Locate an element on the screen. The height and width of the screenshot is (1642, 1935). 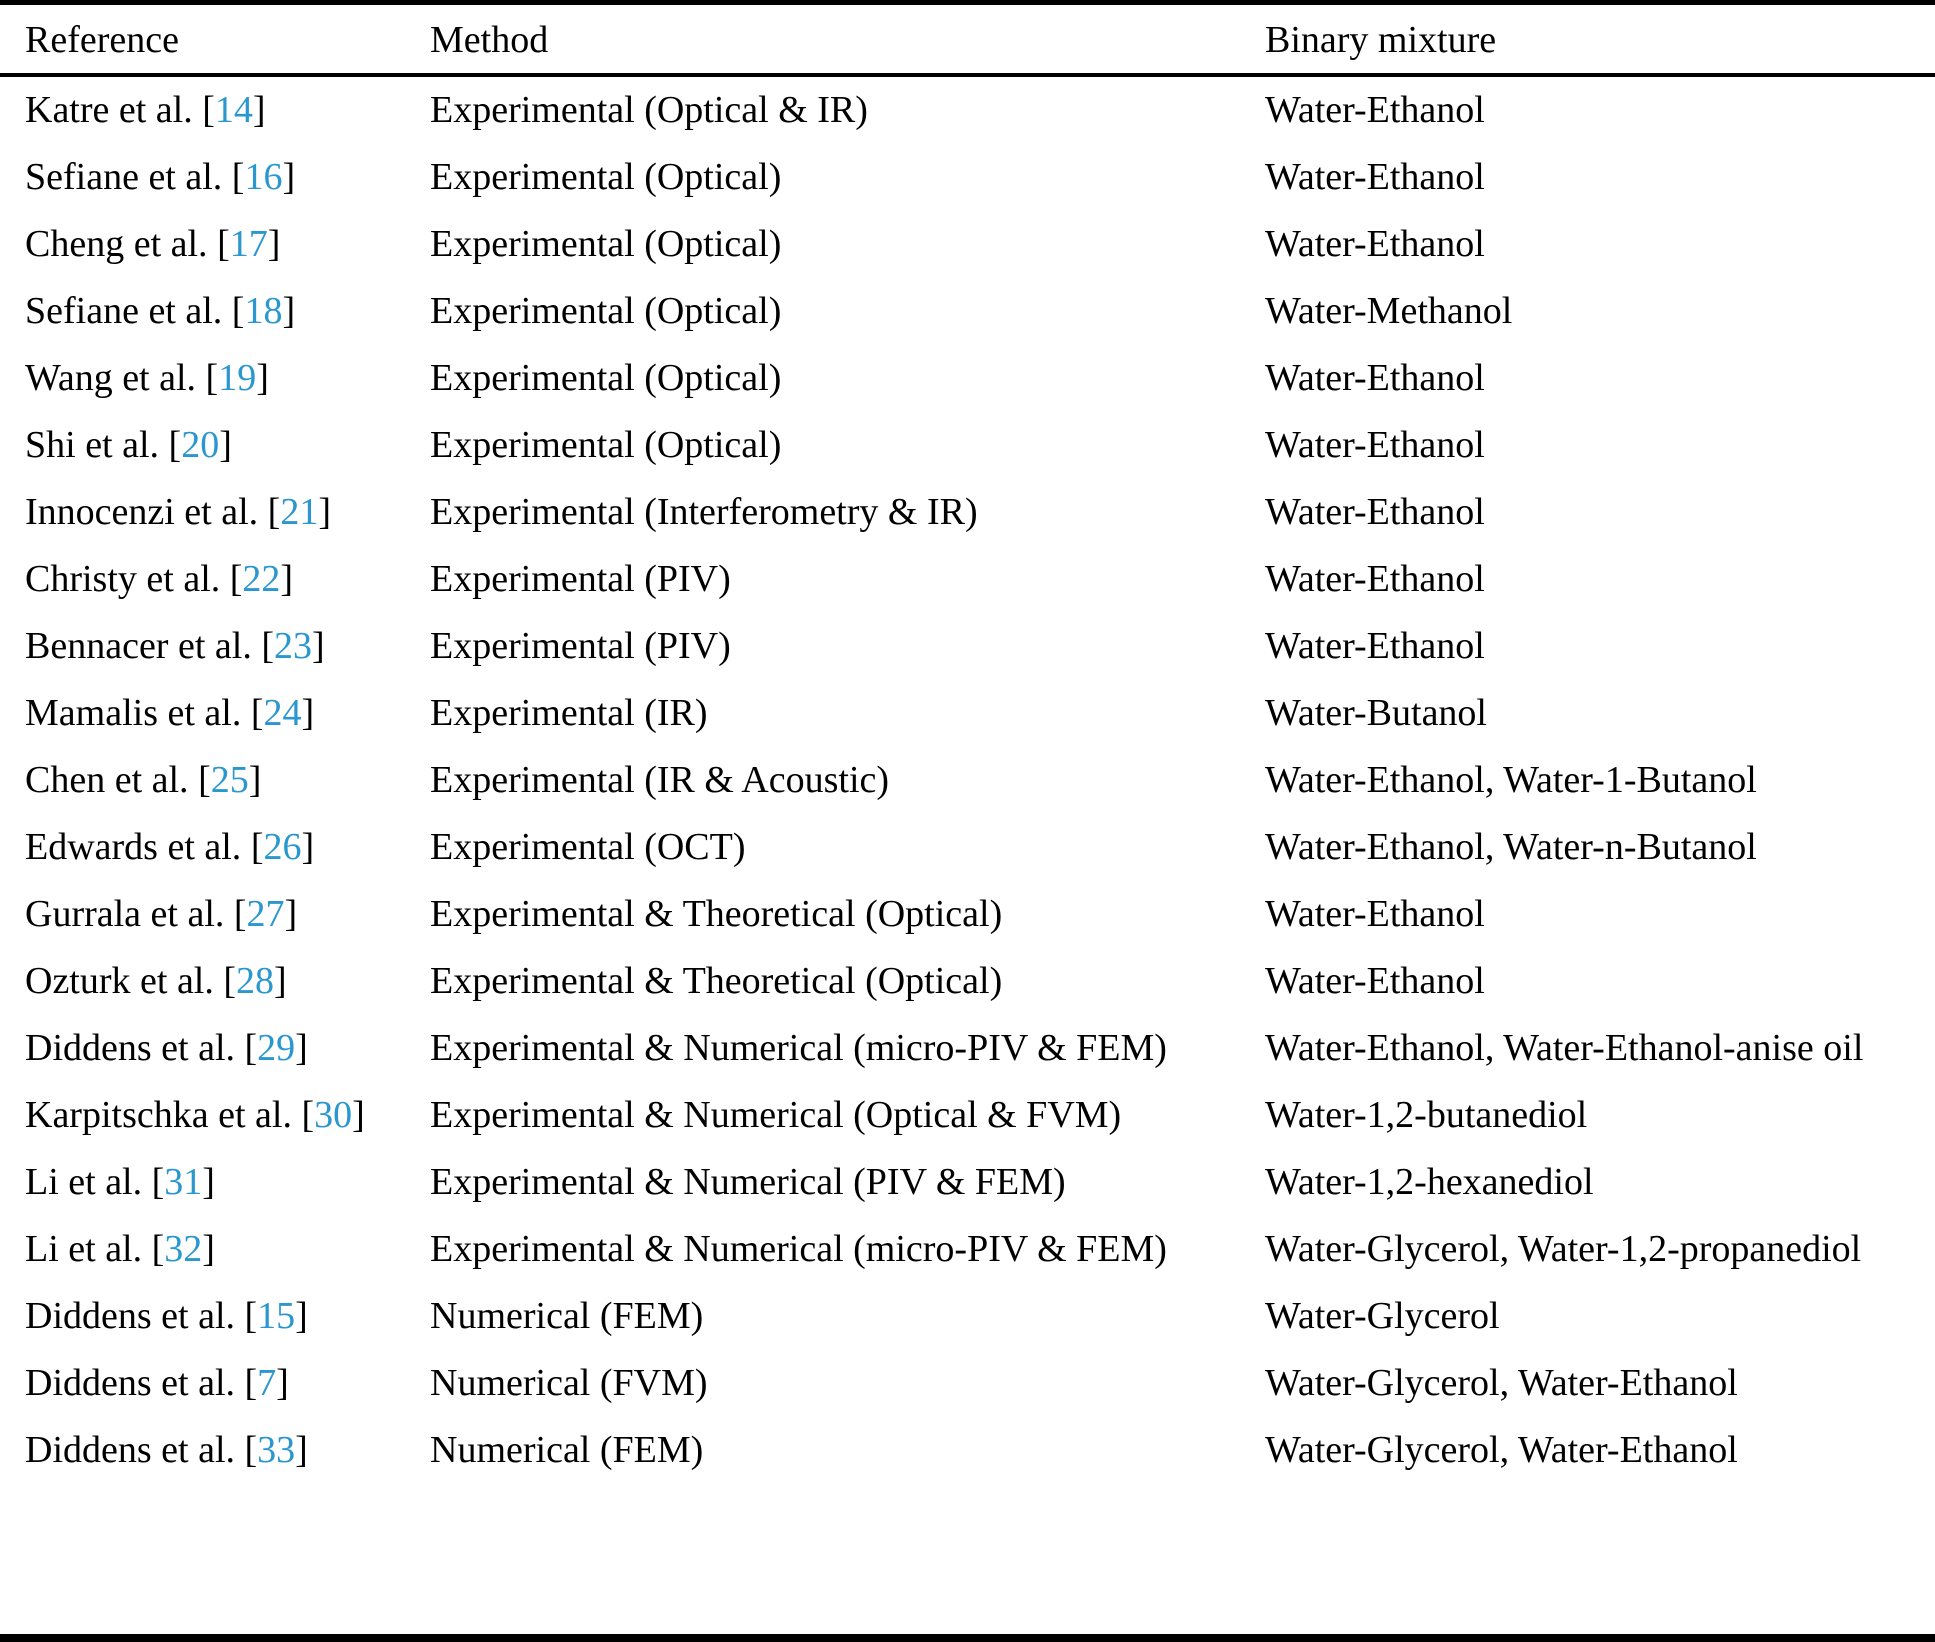
citation-link: 30 is located at coordinates (333, 1115).